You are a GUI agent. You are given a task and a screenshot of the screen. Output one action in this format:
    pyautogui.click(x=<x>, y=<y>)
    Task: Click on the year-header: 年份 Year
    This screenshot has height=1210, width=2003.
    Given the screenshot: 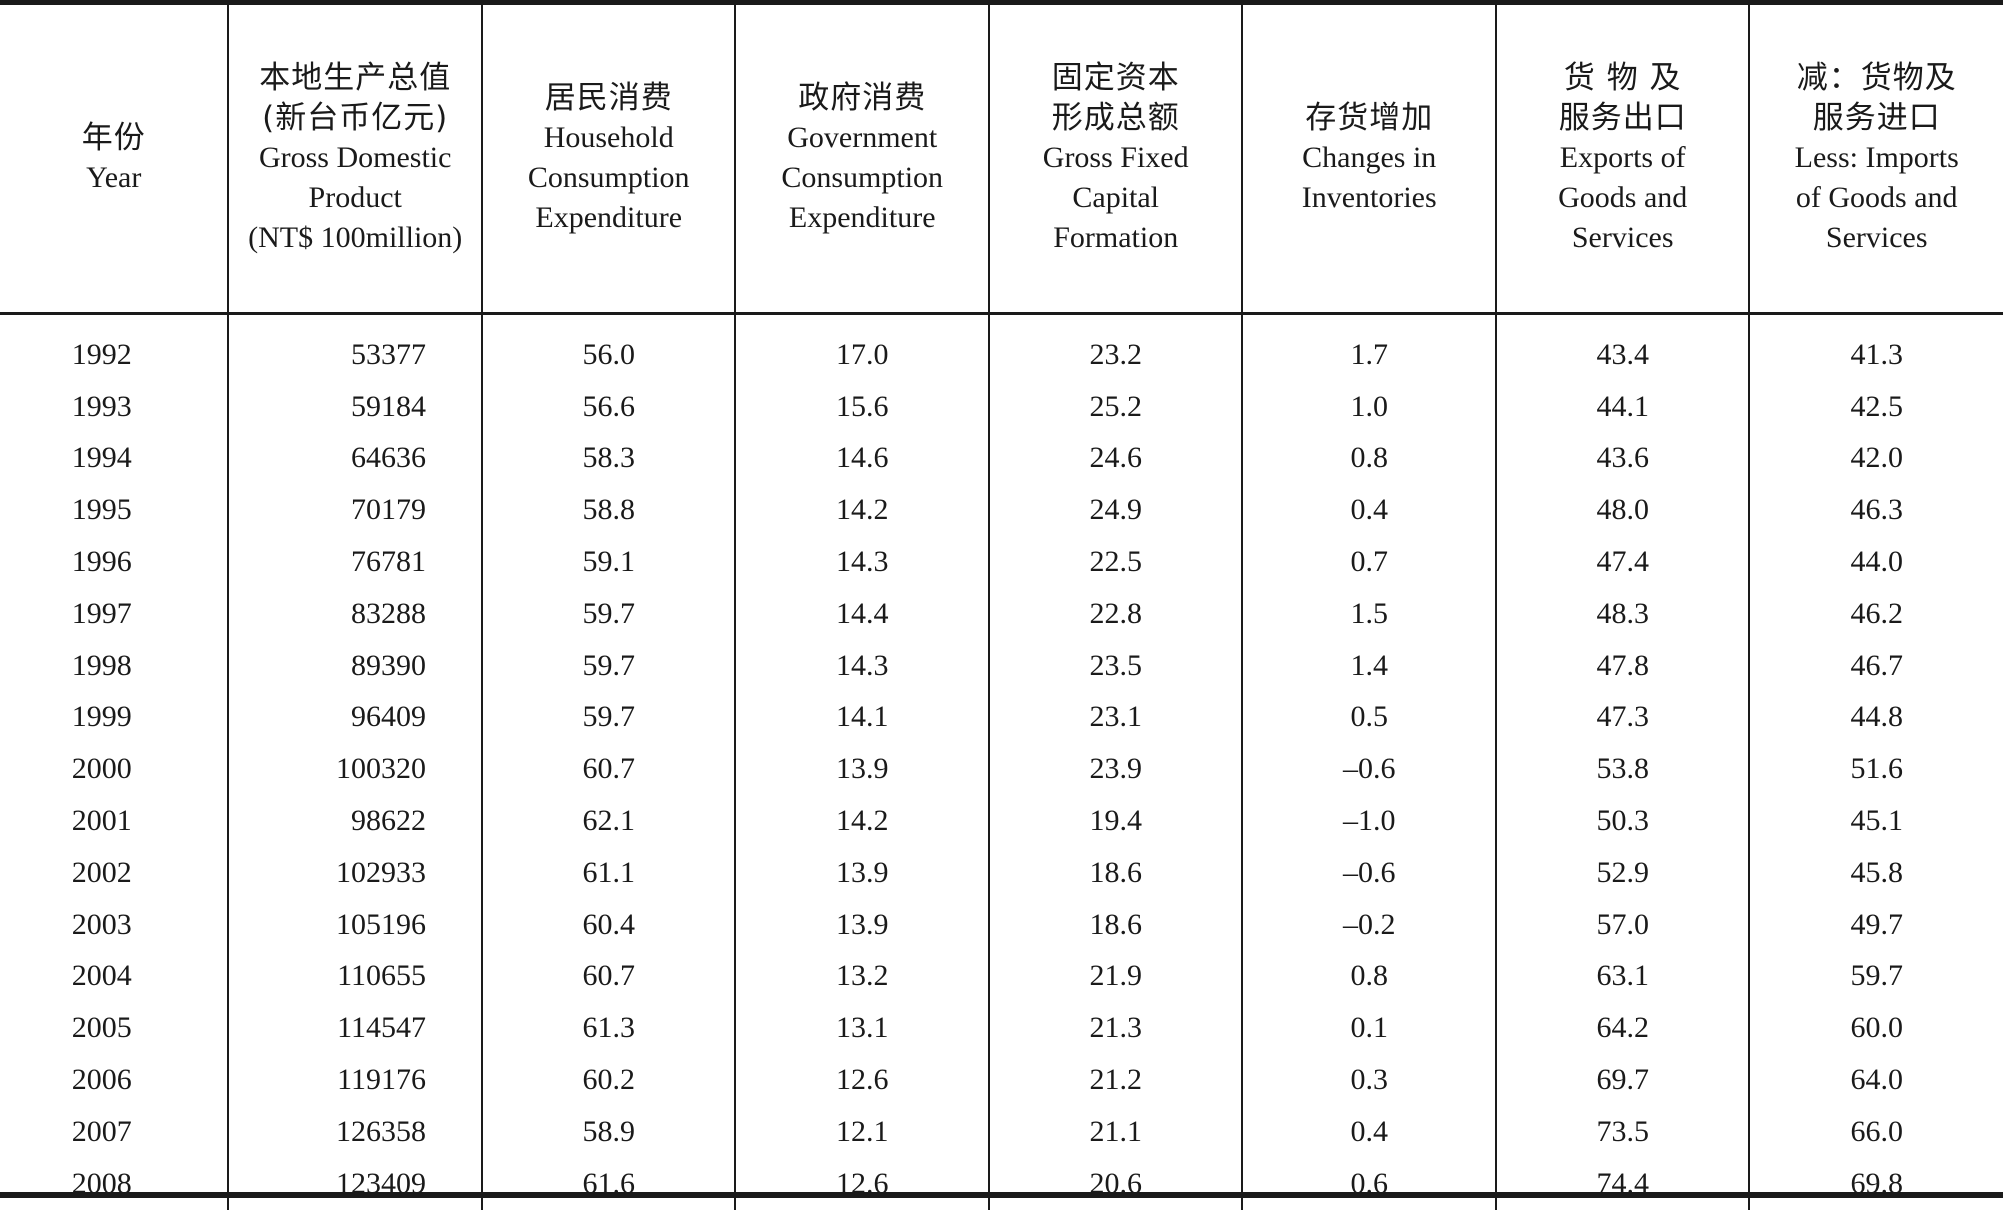 What is the action you would take?
    pyautogui.click(x=115, y=159)
    